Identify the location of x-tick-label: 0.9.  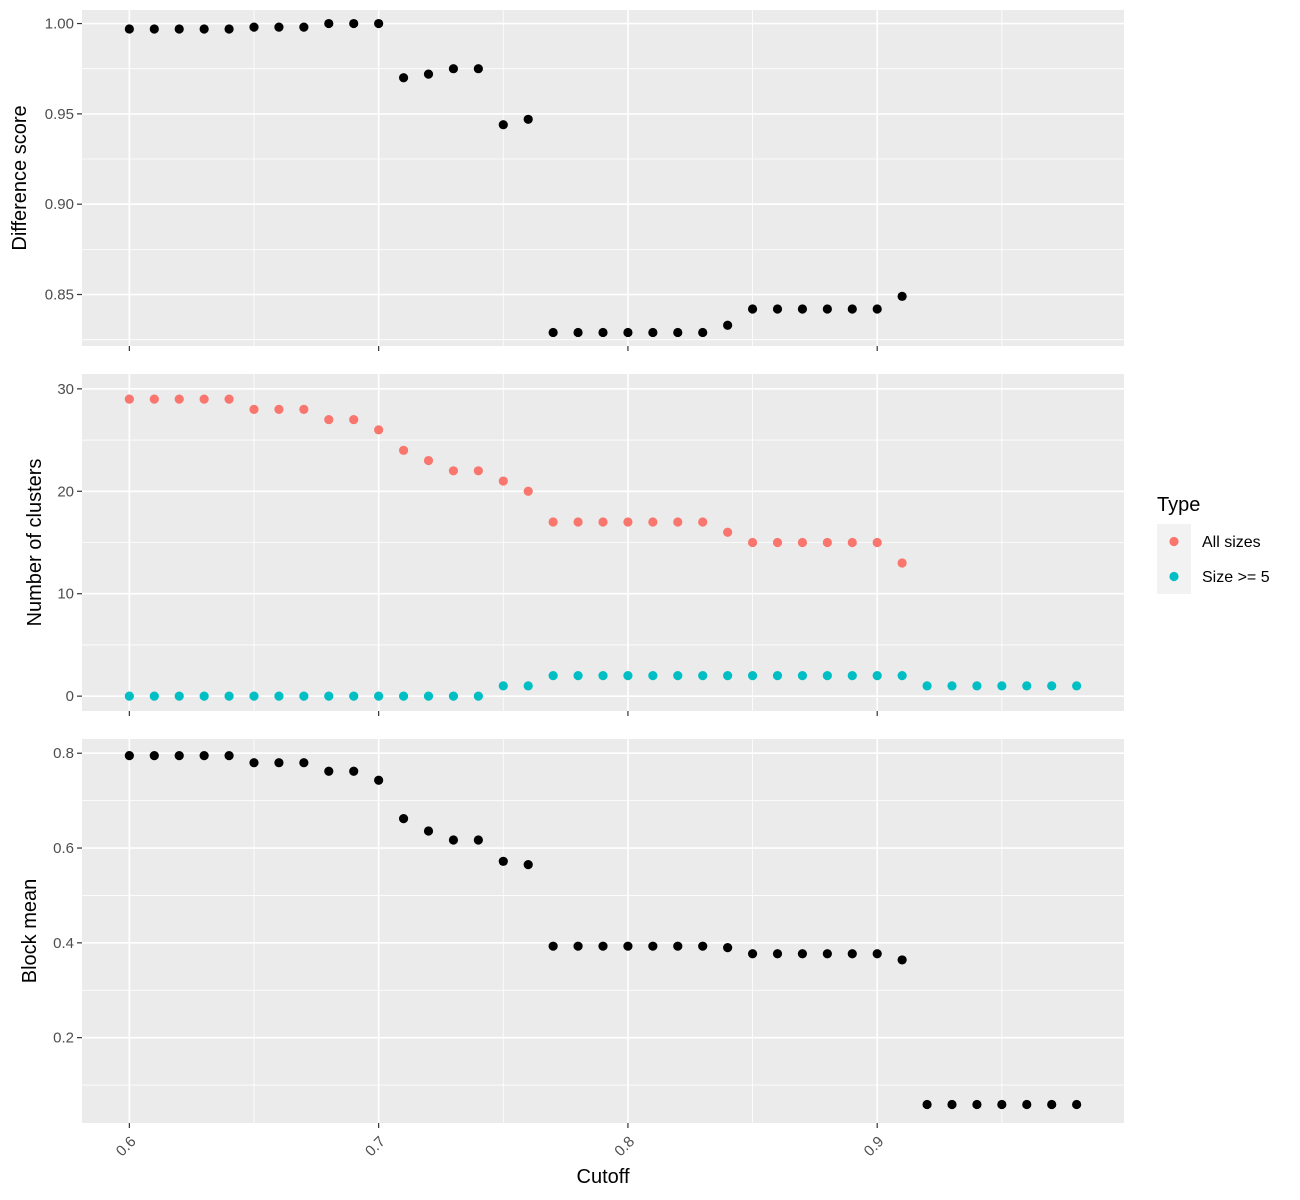
(874, 1146).